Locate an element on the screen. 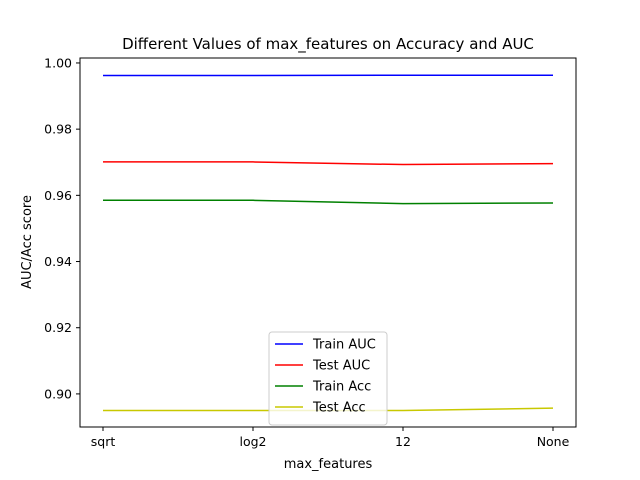  x-axis: sqrt log2 12 None is located at coordinates (330, 438).